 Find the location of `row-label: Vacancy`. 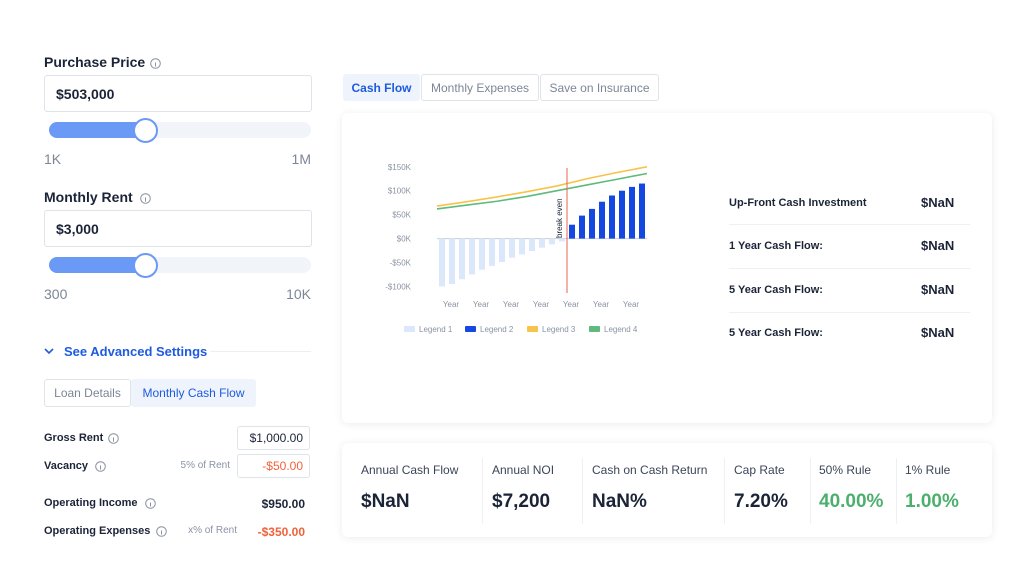

row-label: Vacancy is located at coordinates (66, 466).